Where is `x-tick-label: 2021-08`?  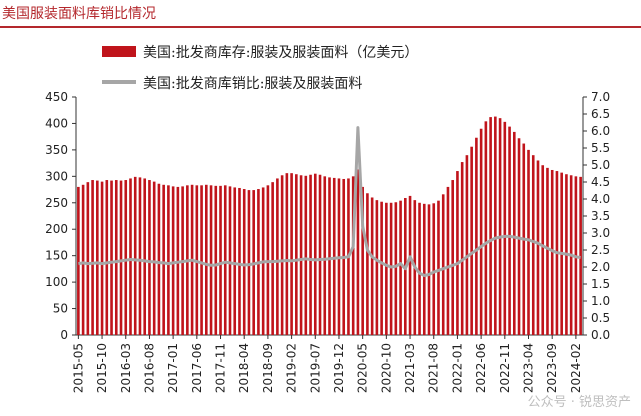 x-tick-label: 2021-08 is located at coordinates (434, 368).